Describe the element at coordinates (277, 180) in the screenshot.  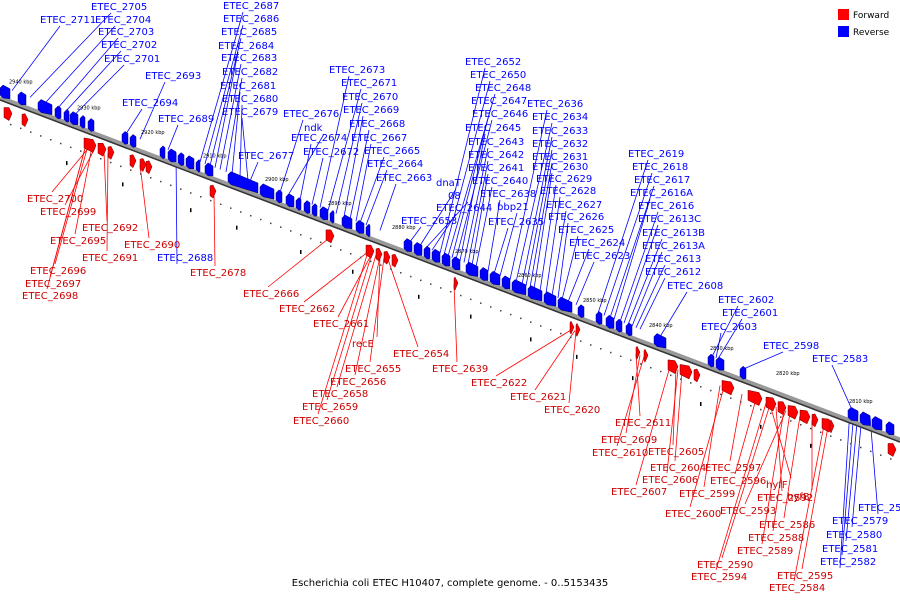
I see `tick-label: 2900 kbp` at that location.